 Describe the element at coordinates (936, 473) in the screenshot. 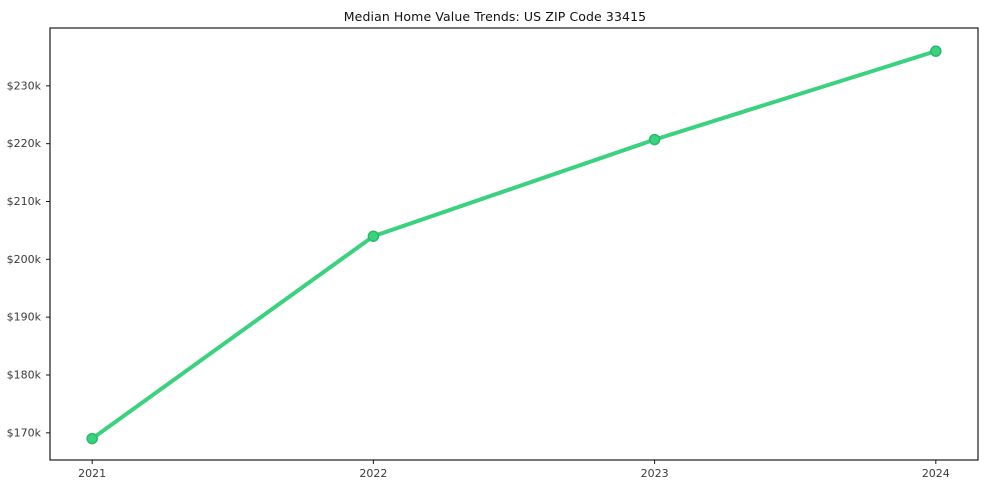

I see `x-axis-tick-label: 2024` at that location.